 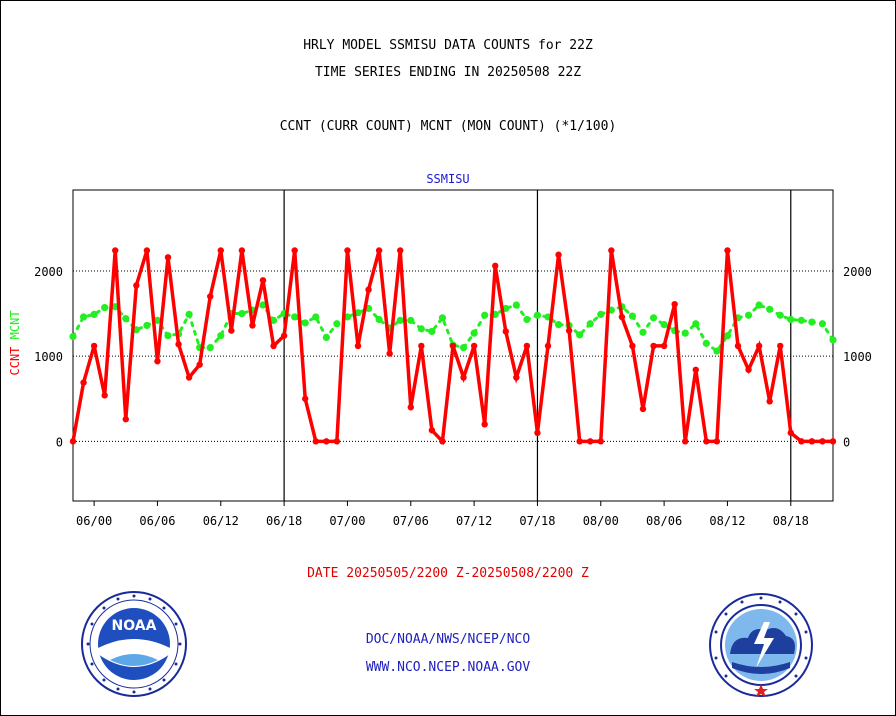 What do you see at coordinates (284, 521) in the screenshot?
I see `x-tick-label: 06/18` at bounding box center [284, 521].